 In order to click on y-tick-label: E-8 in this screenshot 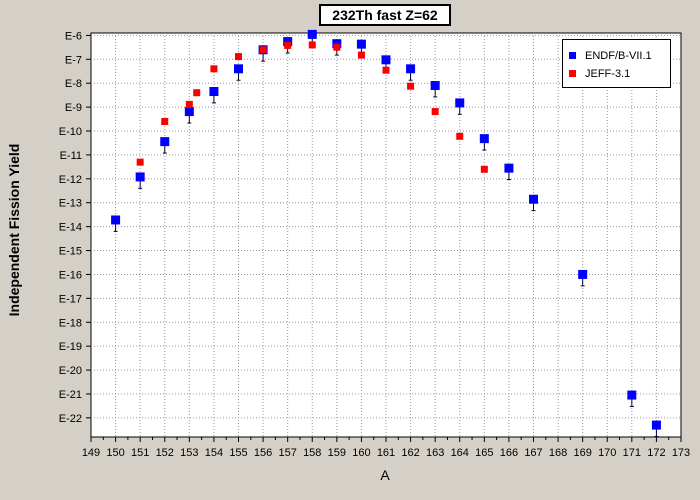, I will do `click(73, 84)`.